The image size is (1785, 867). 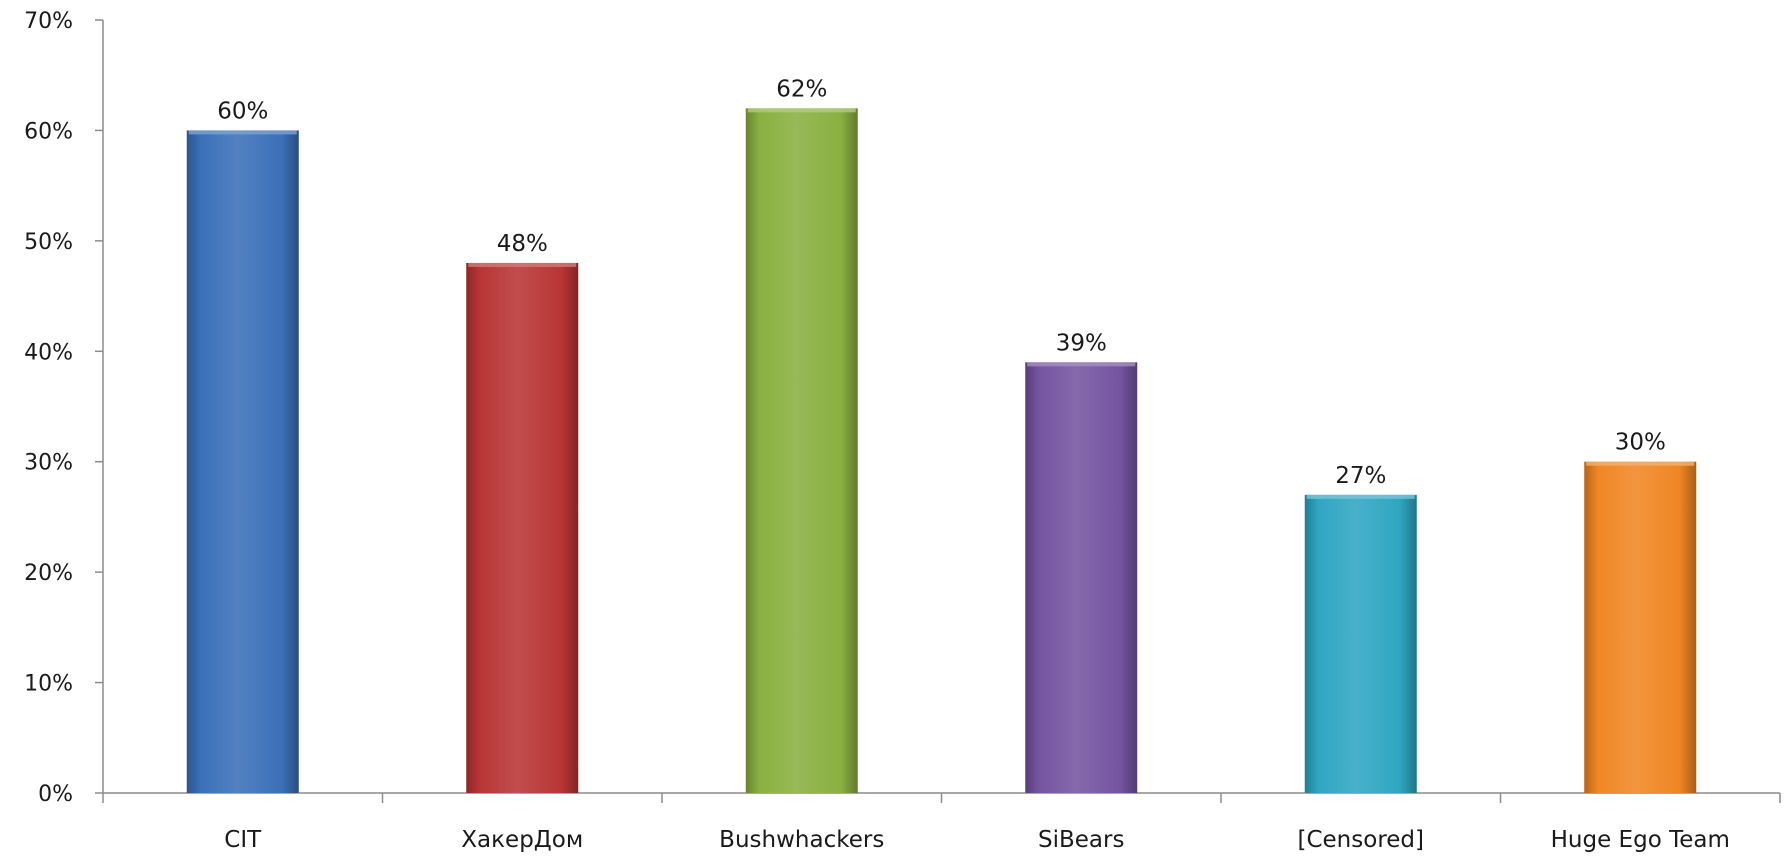 What do you see at coordinates (522, 527) in the screenshot?
I see `bar-хакердом` at bounding box center [522, 527].